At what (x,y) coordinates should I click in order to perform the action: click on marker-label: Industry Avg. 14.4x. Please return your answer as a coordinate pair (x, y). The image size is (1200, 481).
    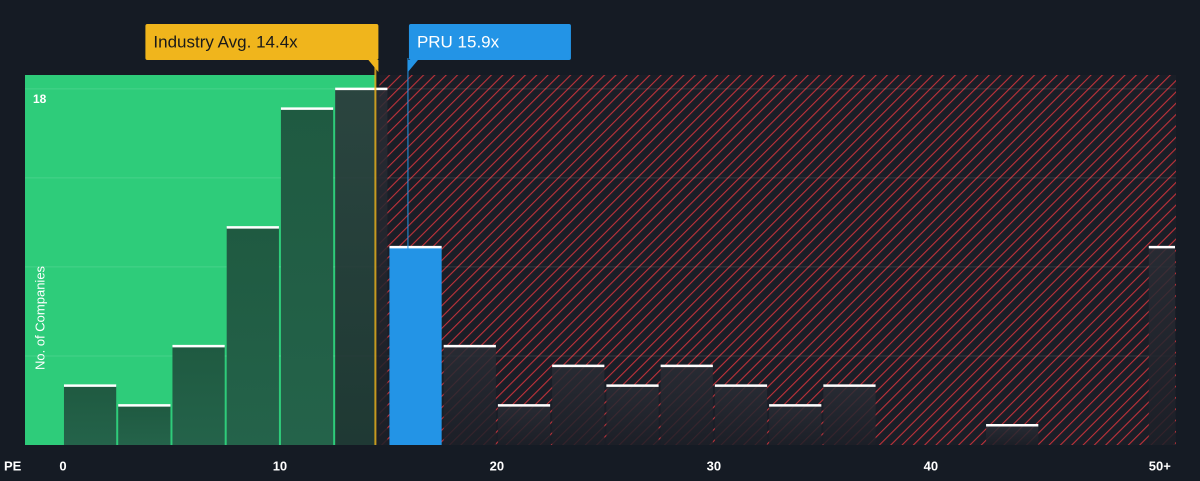
    Looking at the image, I should click on (225, 41).